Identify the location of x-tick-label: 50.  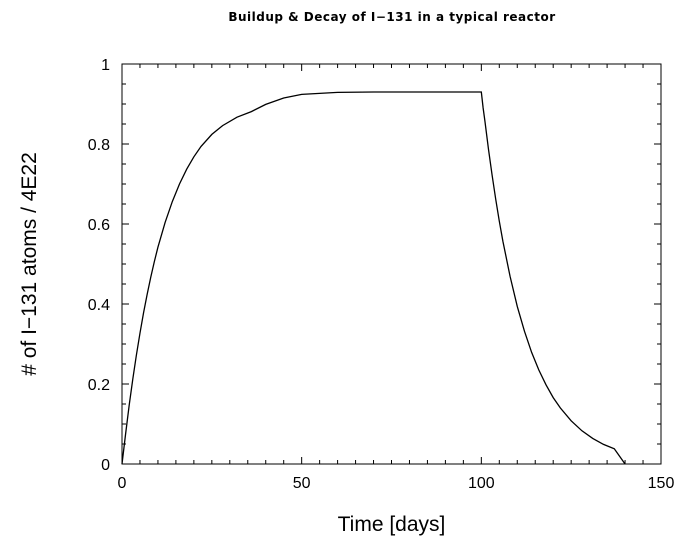
(302, 483).